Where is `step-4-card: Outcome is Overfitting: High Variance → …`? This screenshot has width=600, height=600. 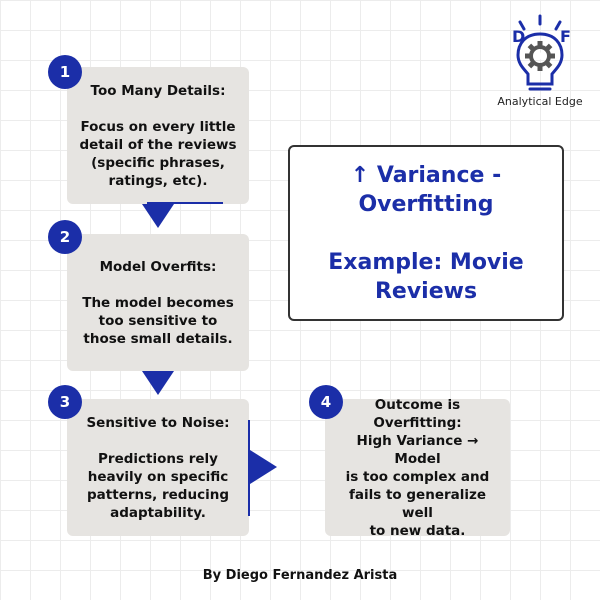
step-4-card: Outcome is Overfitting: High Variance → … is located at coordinates (417, 467).